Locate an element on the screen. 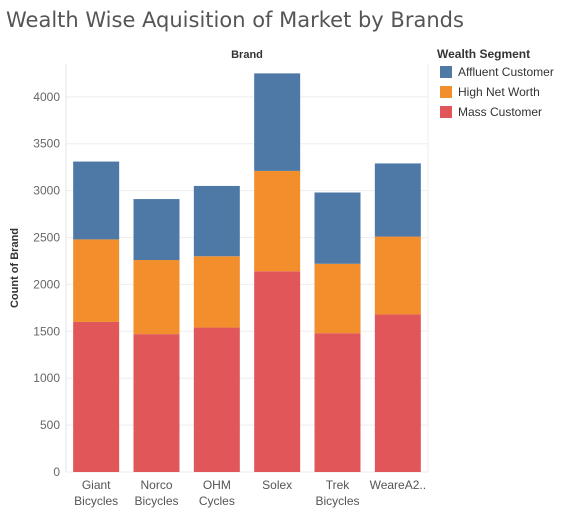 The image size is (576, 512). y-tick-label: 500 is located at coordinates (50, 425).